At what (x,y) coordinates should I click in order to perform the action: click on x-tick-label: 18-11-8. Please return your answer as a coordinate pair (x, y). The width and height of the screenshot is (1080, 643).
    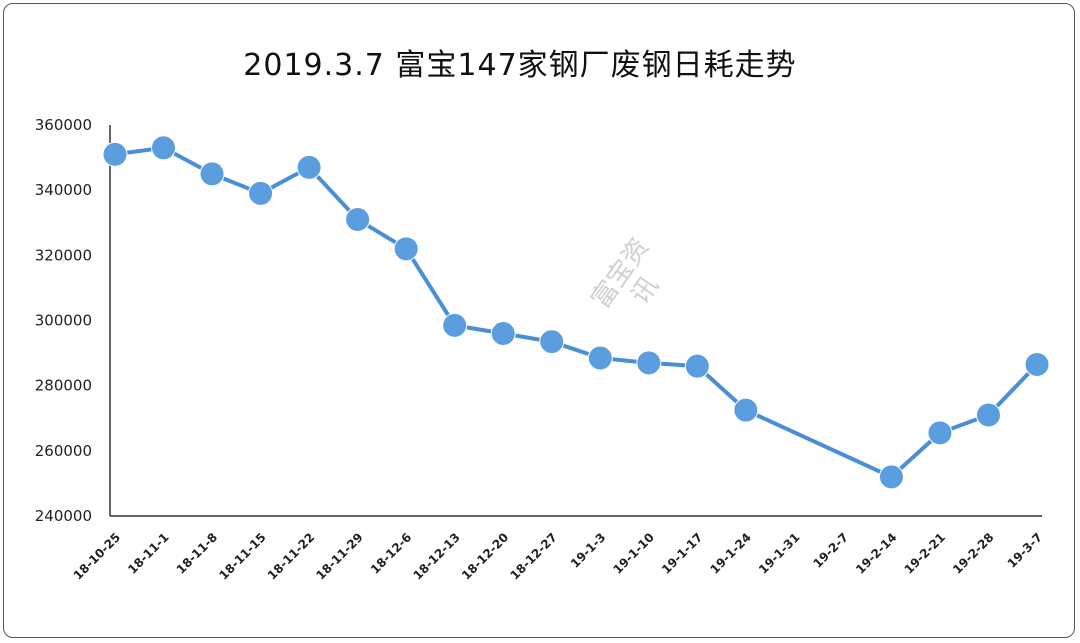
    Looking at the image, I should click on (197, 553).